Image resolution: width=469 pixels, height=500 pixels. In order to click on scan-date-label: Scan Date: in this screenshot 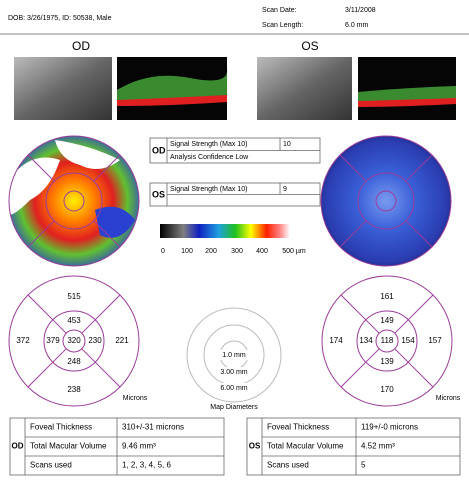, I will do `click(279, 10)`.